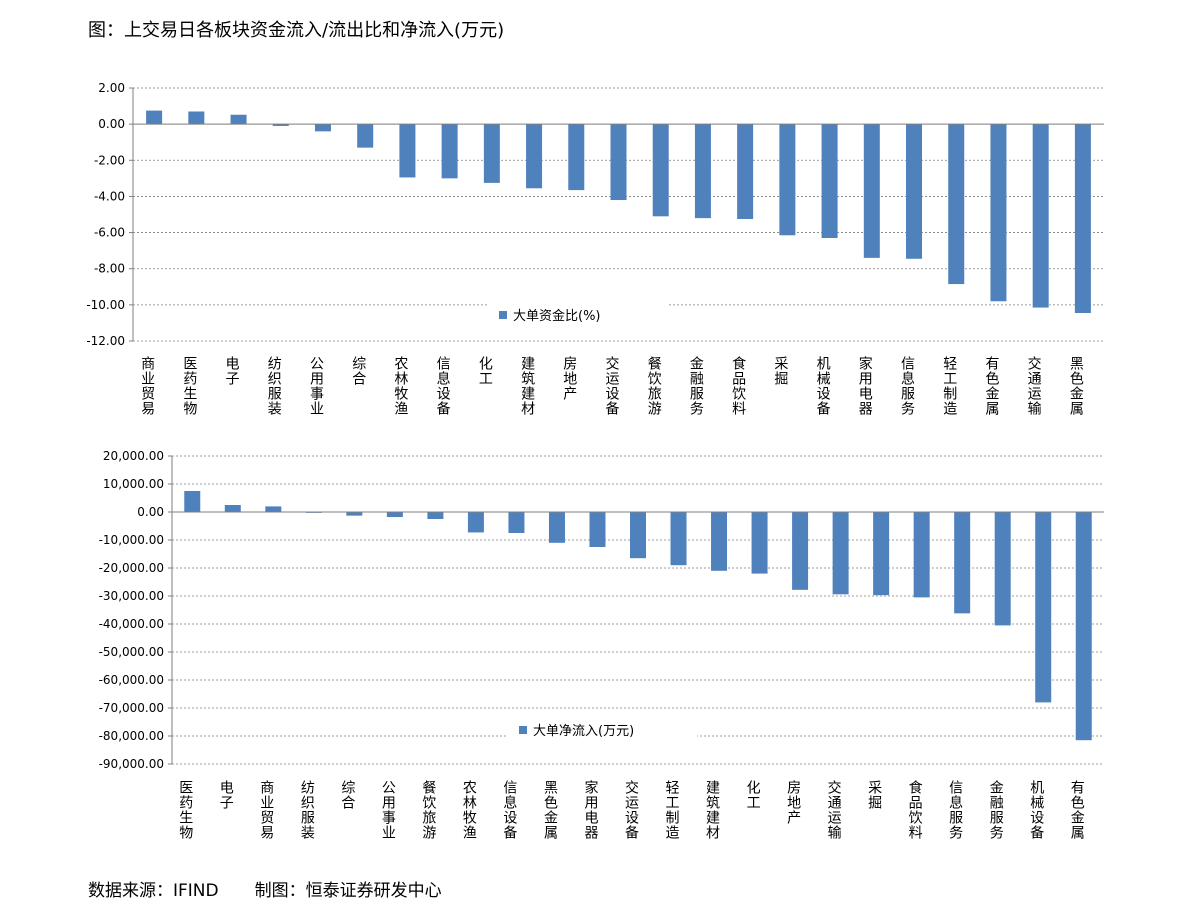 This screenshot has width=1191, height=920. I want to click on legend: 大单净流入(万元), so click(602, 730).